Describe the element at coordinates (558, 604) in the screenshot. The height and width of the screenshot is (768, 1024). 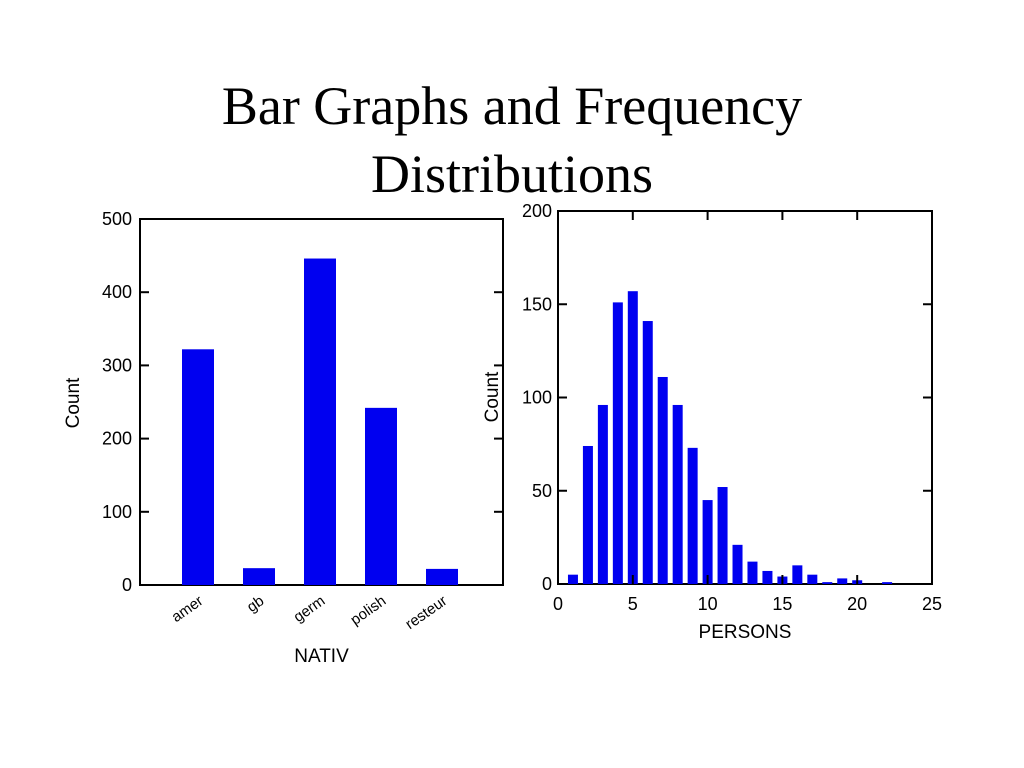
I see `x-tick-label: 0` at that location.